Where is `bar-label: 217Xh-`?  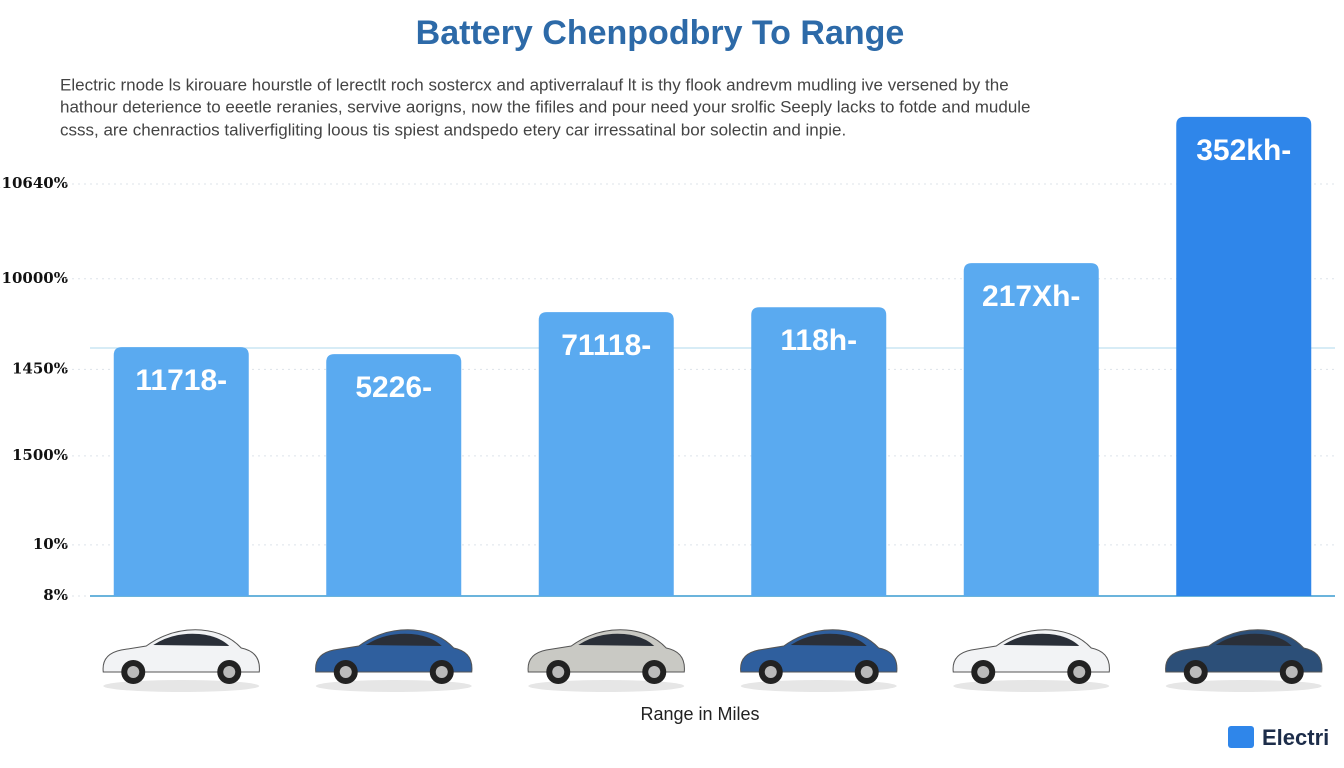 bar-label: 217Xh- is located at coordinates (1031, 296).